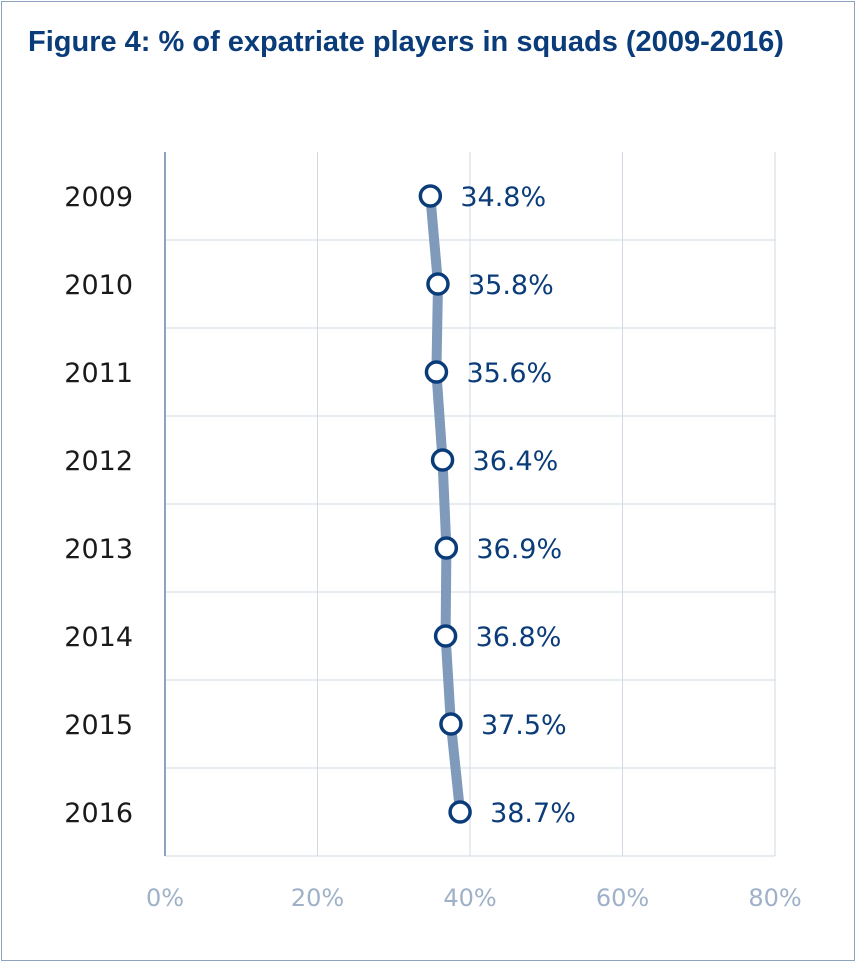 This screenshot has height=964, width=858. Describe the element at coordinates (524, 725) in the screenshot. I see `data-label: 37.5%` at that location.